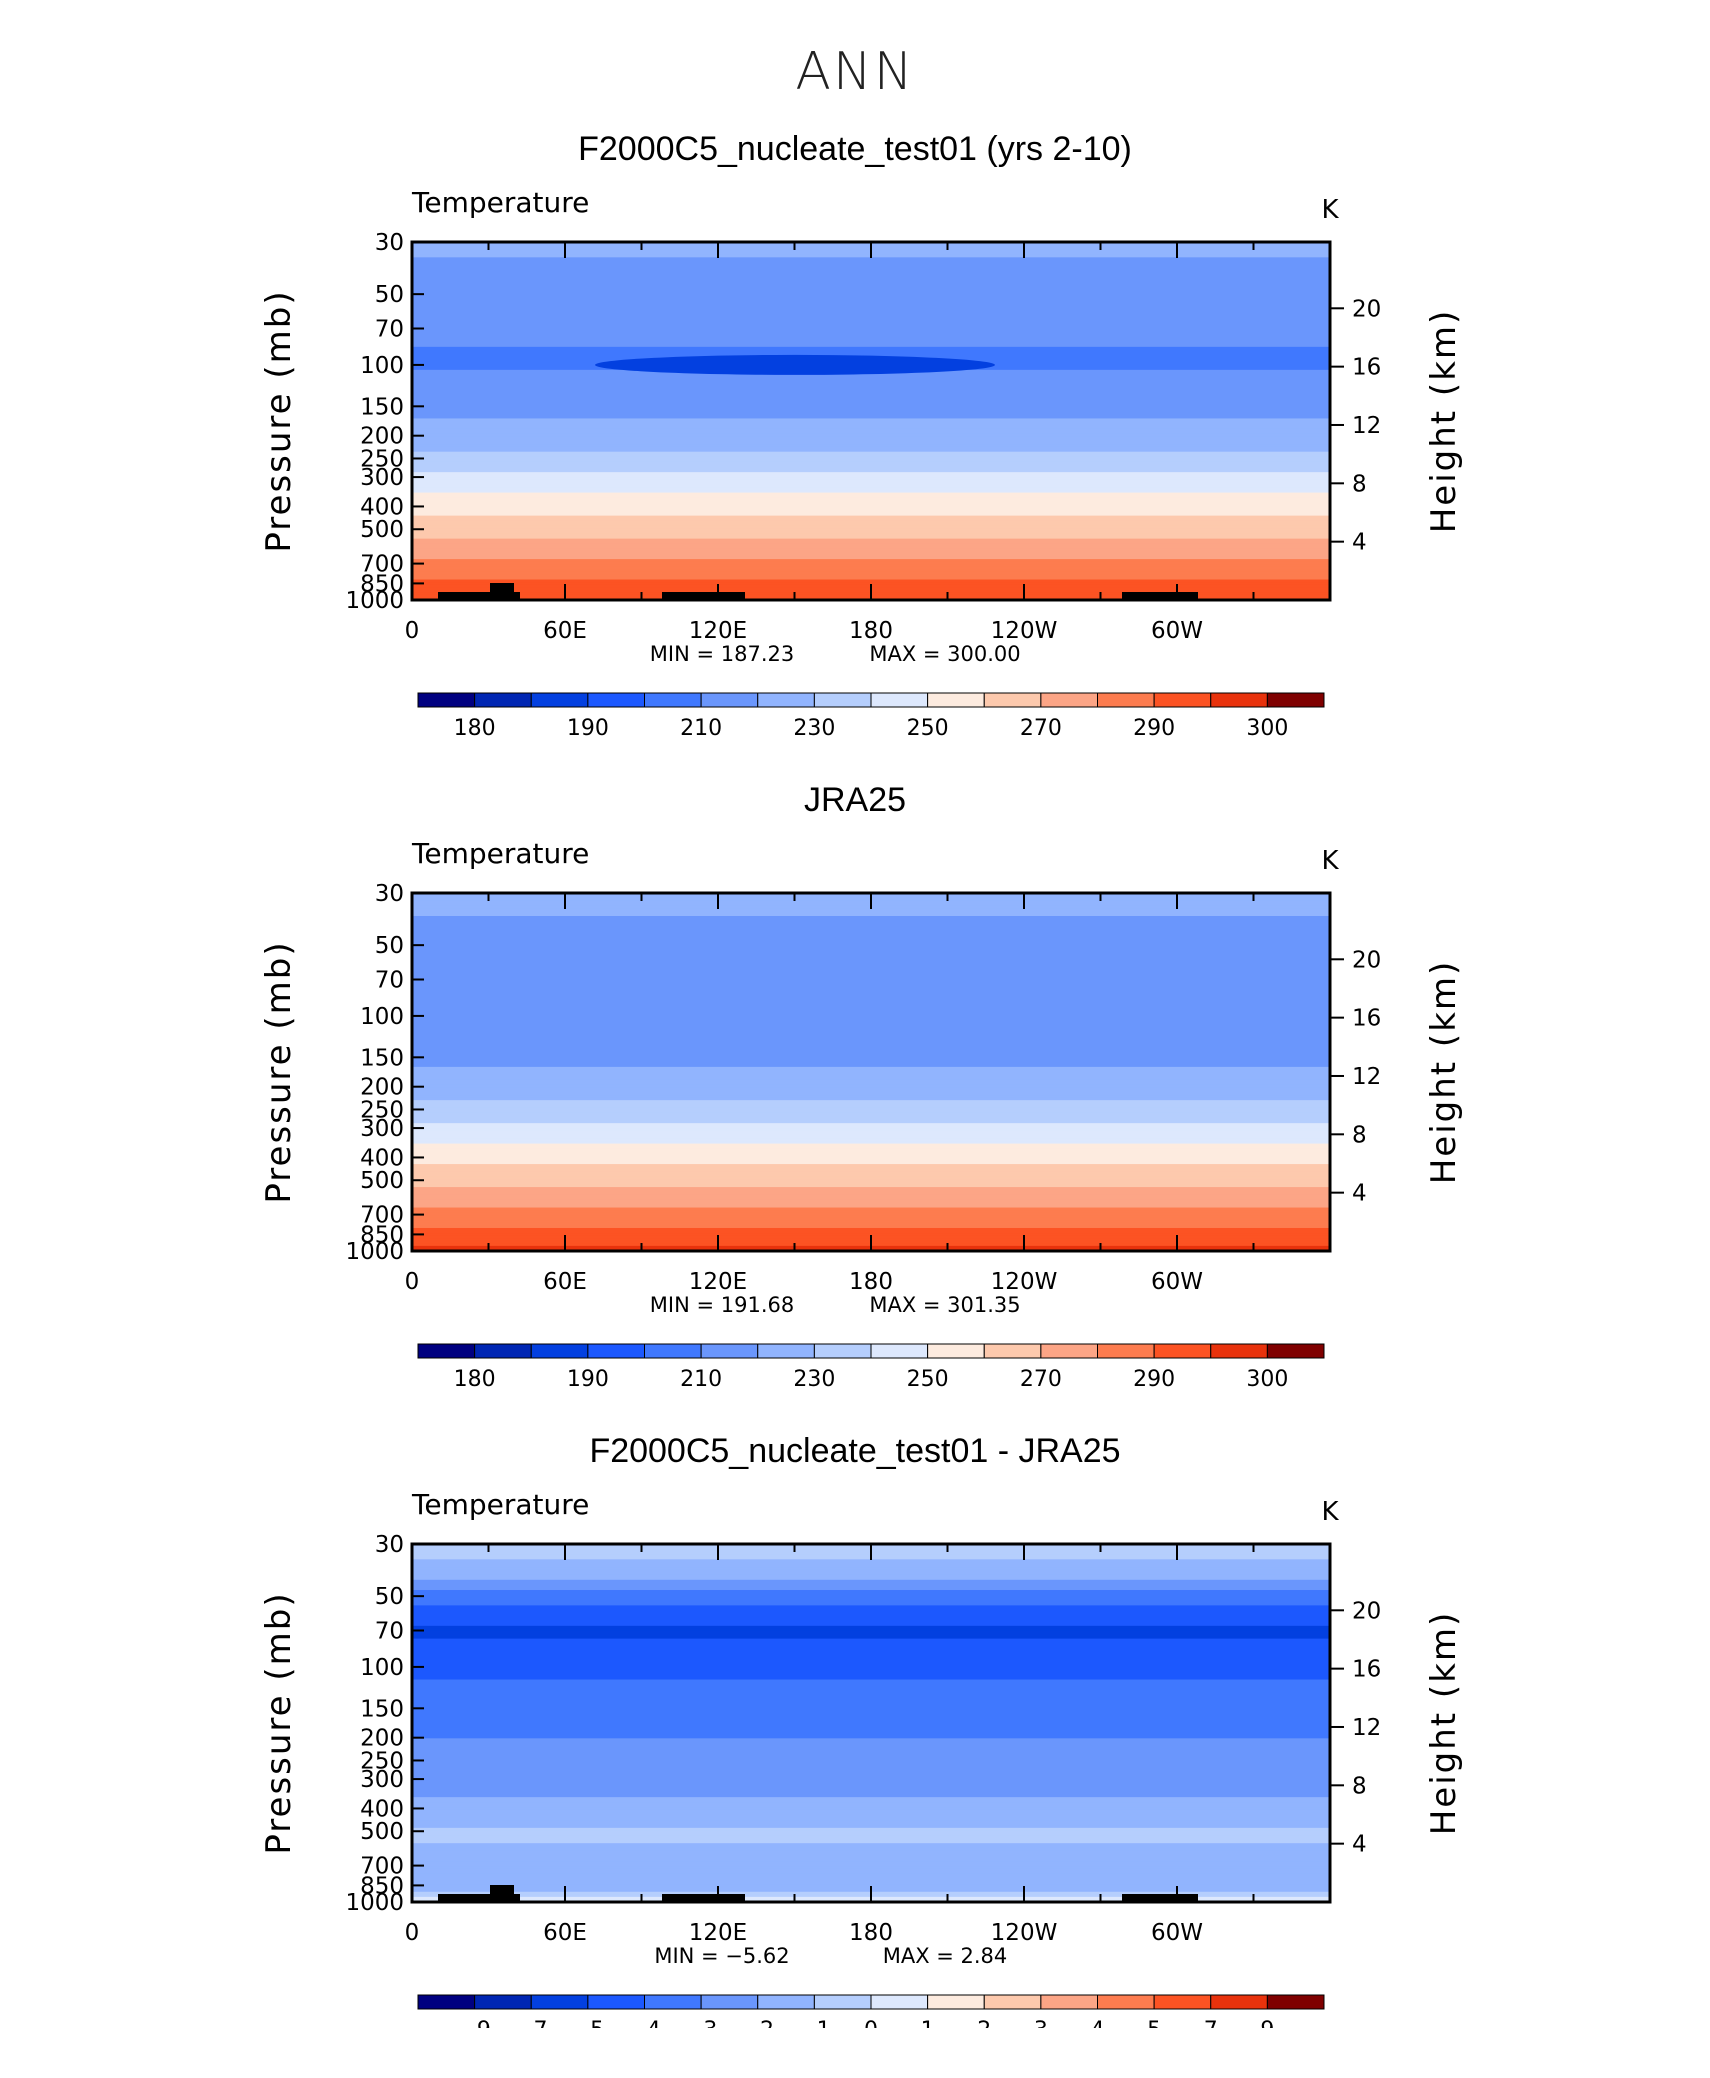 Image resolution: width=1710 pixels, height=2078 pixels. What do you see at coordinates (701, 2023) in the screenshot?
I see `colorbar-label: −3` at bounding box center [701, 2023].